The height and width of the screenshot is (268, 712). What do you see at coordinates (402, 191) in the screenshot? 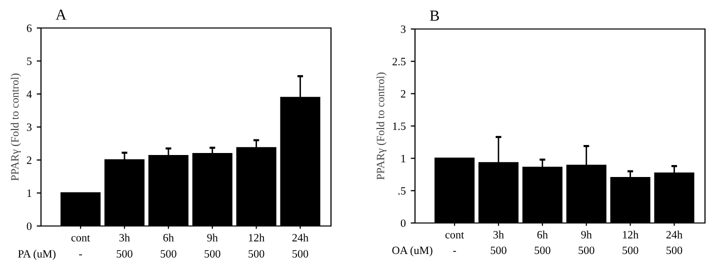
I see `y-tick-label: .5` at bounding box center [402, 191].